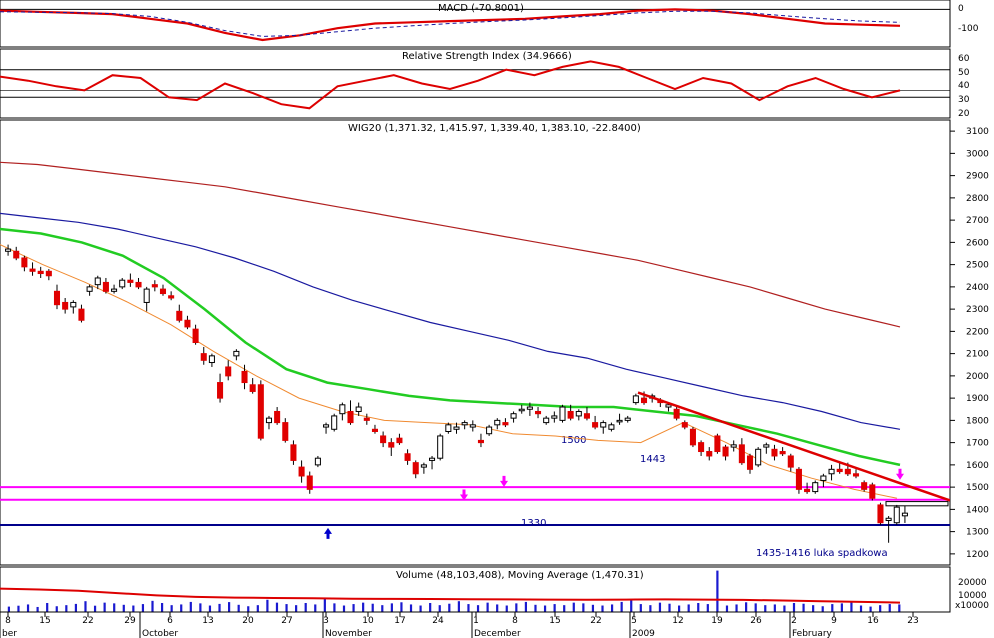  What do you see at coordinates (652, 459) in the screenshot?
I see `annotation-1443: 1443` at bounding box center [652, 459].